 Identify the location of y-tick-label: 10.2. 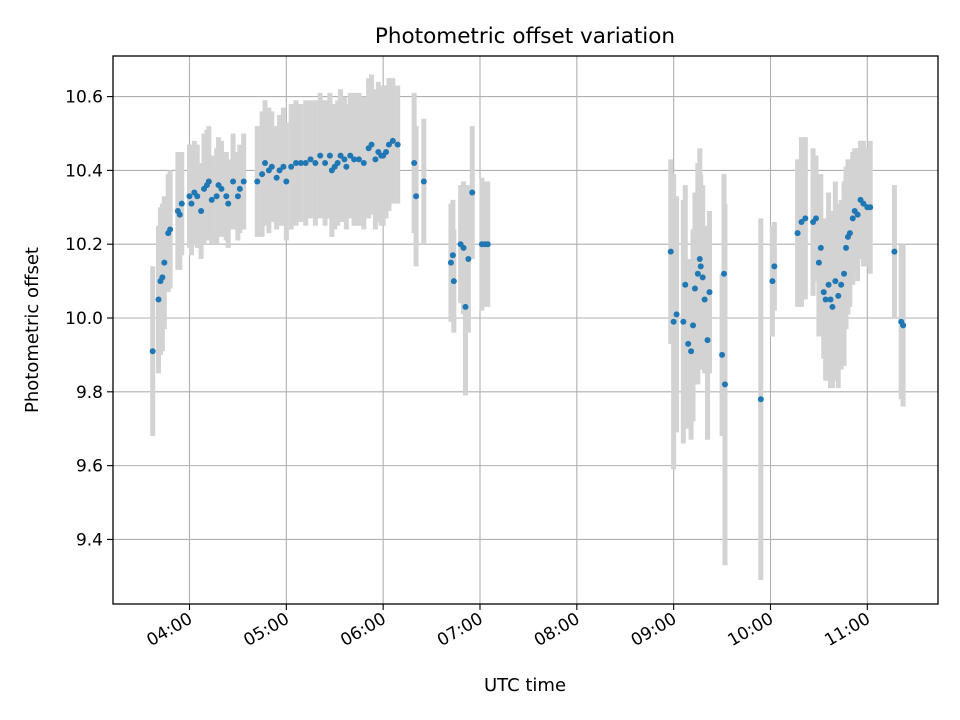
(84, 245).